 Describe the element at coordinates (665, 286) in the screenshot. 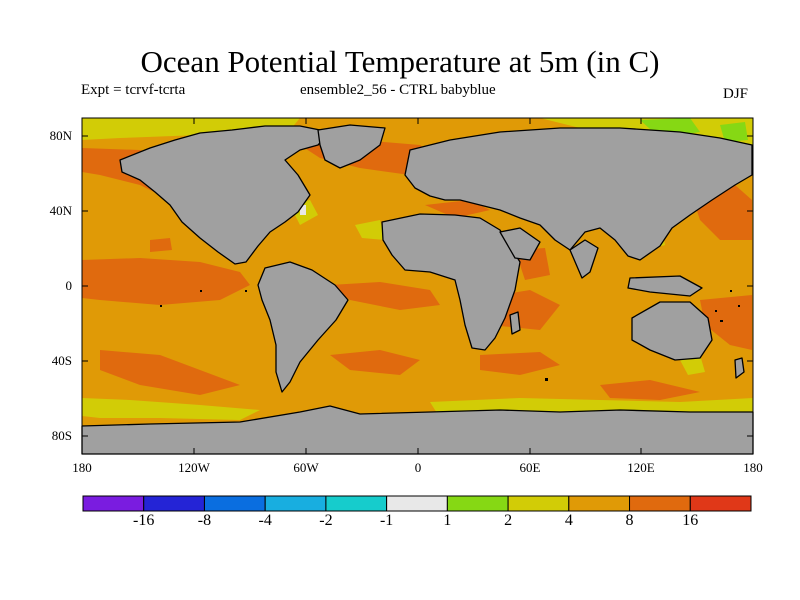

I see `indonesia` at that location.